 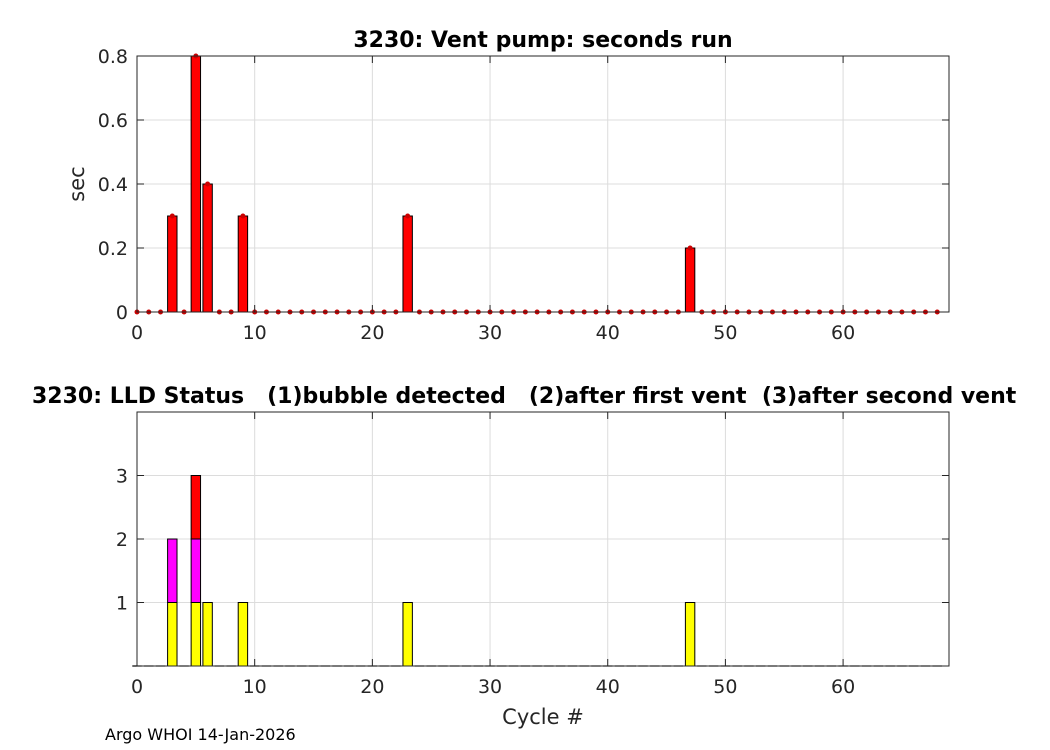 I want to click on chart2-xtick-label: 10, so click(x=255, y=687).